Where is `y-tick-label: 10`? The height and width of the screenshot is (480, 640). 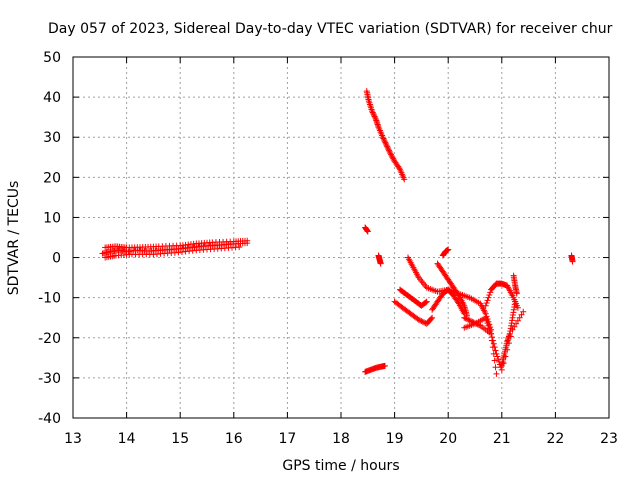
y-tick-label: 10 is located at coordinates (52, 218).